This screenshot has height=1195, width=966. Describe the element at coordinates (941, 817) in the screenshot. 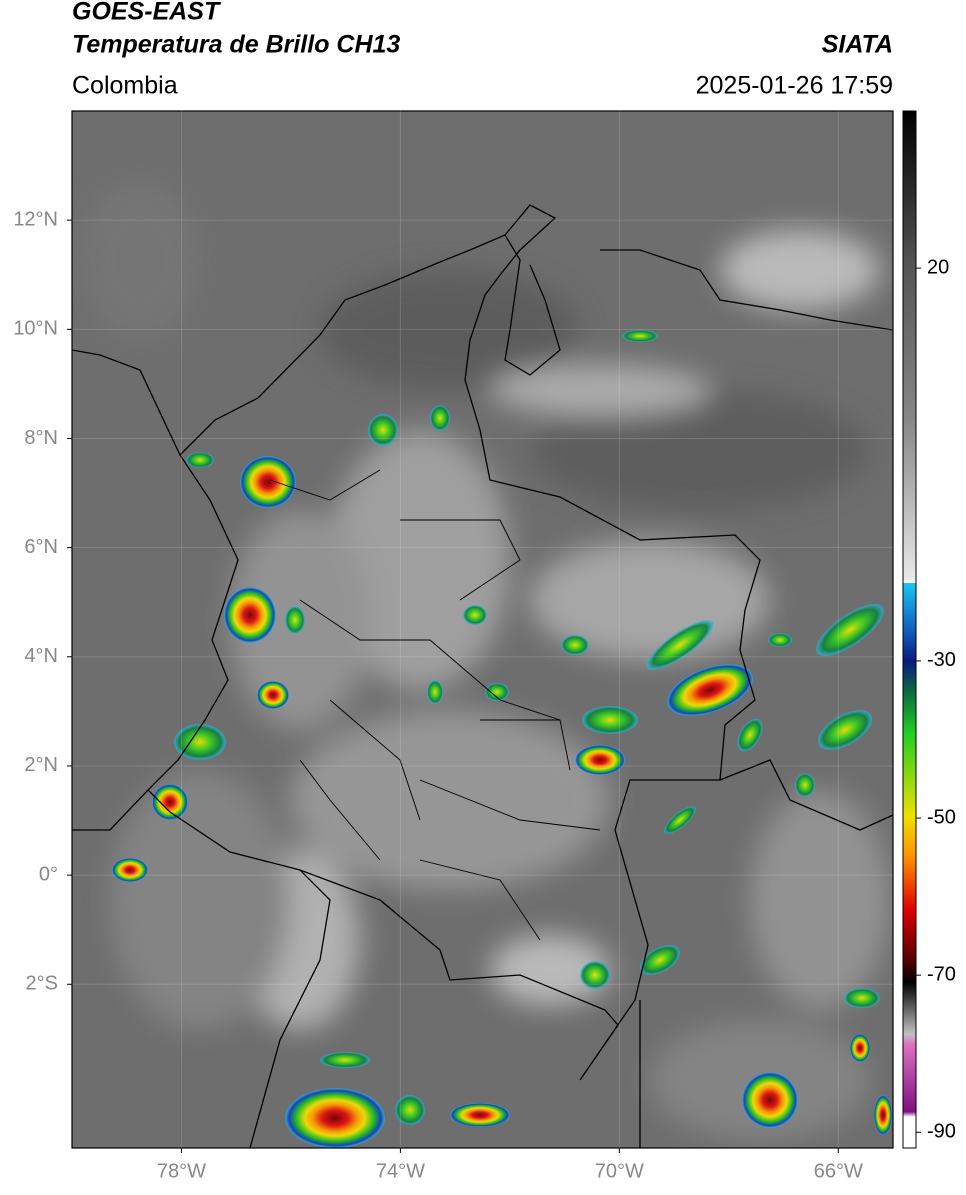

I see `colorbar-tick-label: -50` at that location.